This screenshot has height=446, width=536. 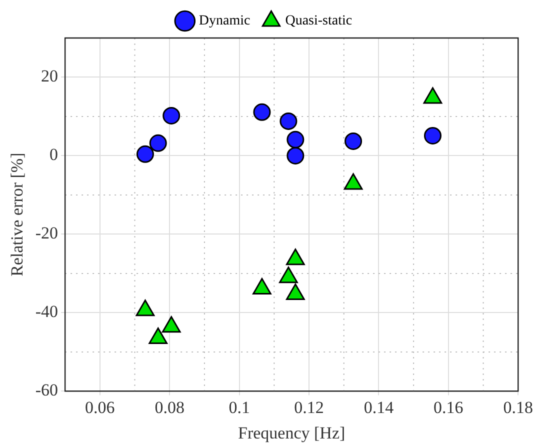 I want to click on x-tick-label: 0.16, so click(x=449, y=407).